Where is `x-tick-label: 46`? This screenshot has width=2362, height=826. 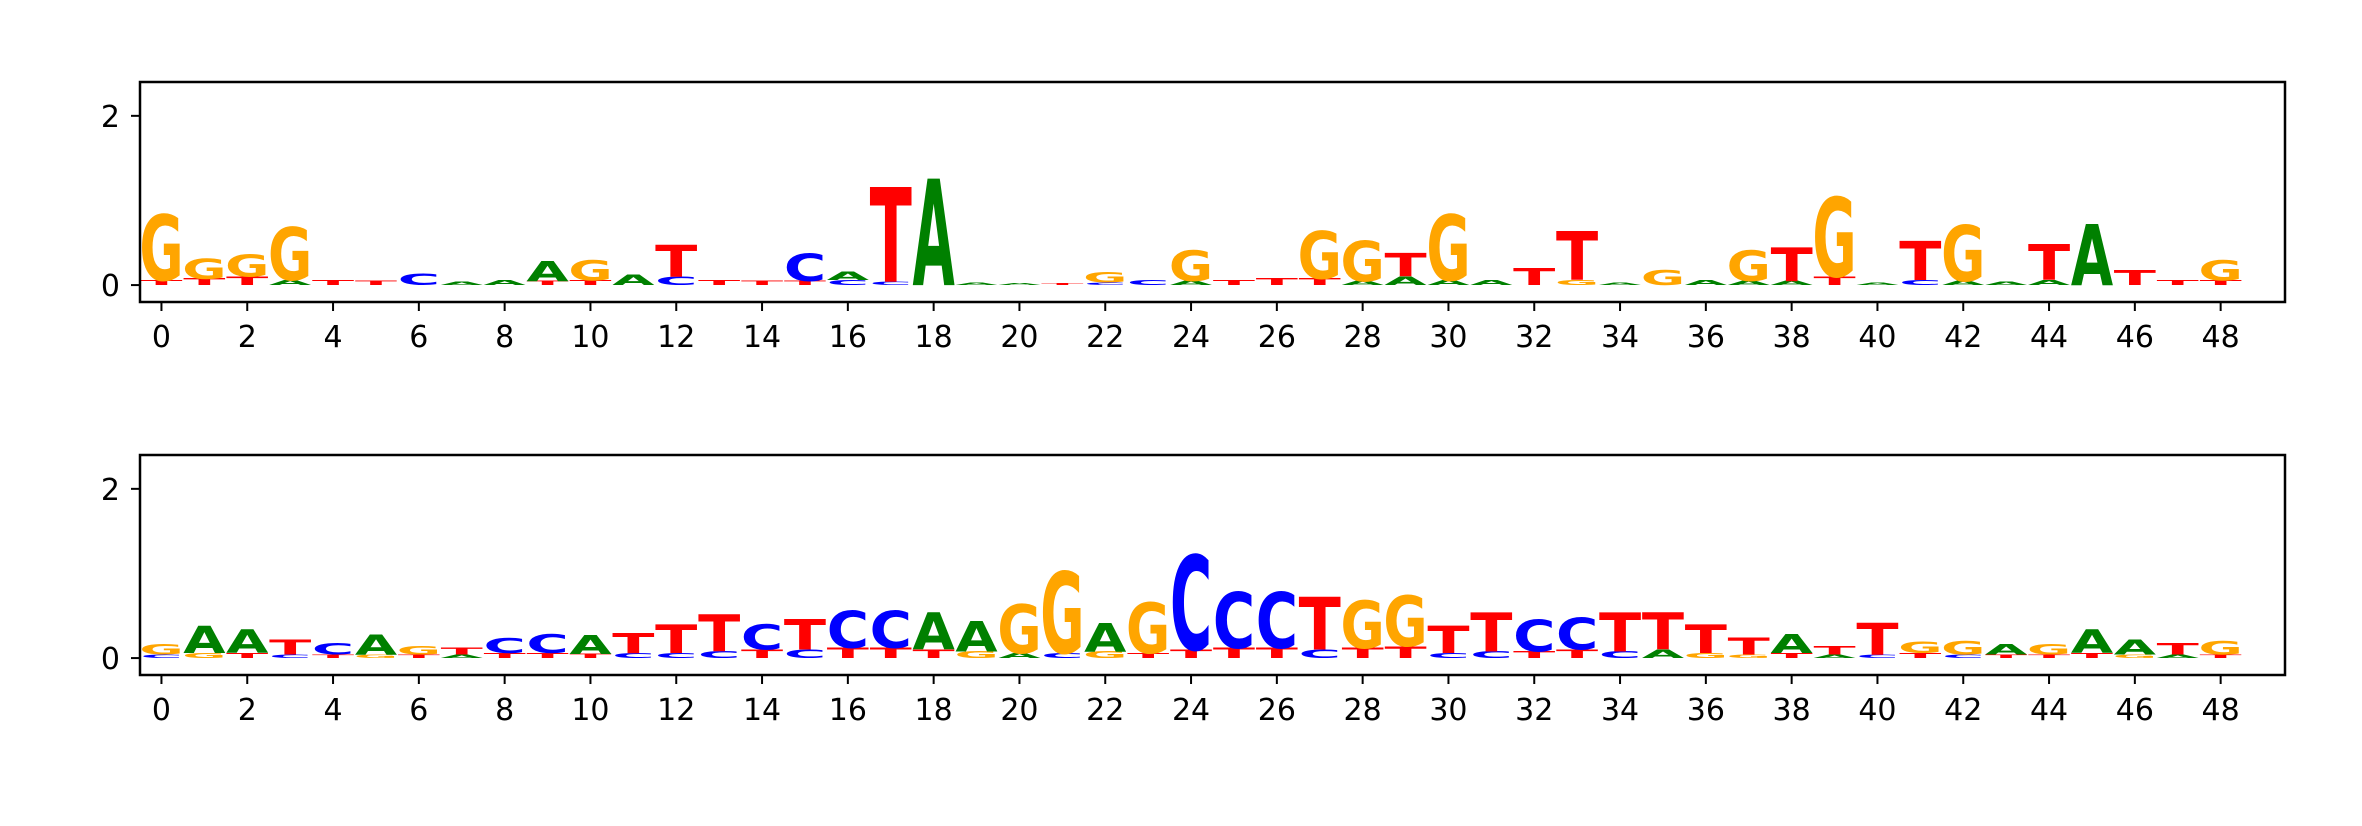
x-tick-label: 46 is located at coordinates (2135, 337).